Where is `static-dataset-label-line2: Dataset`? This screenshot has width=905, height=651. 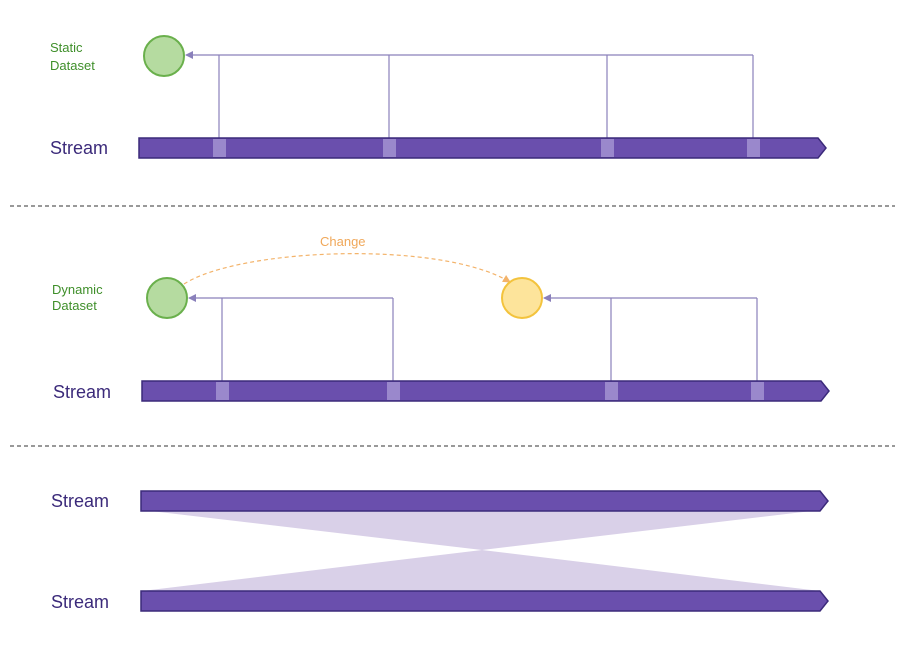 static-dataset-label-line2: Dataset is located at coordinates (72, 65).